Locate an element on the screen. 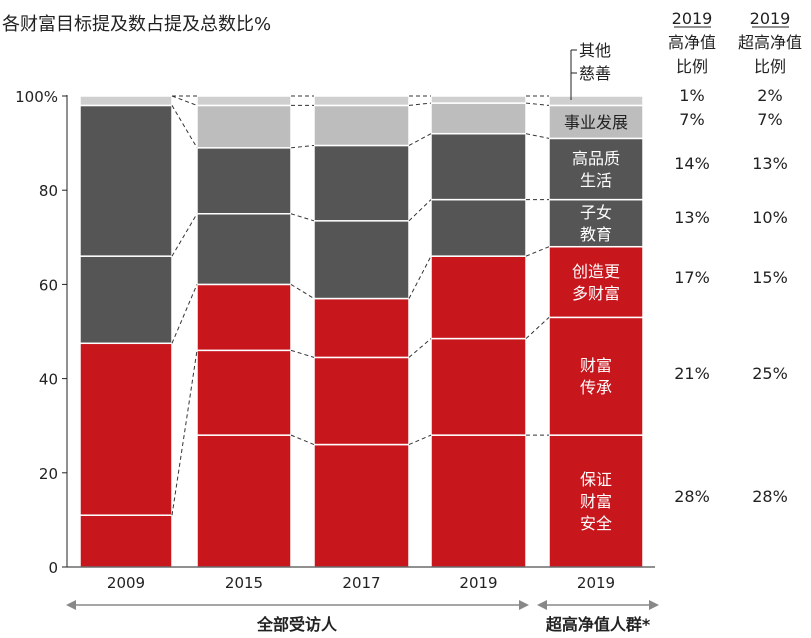 This screenshot has width=811, height=638. group-label-uhnw: 超高净值人群* is located at coordinates (598, 624).